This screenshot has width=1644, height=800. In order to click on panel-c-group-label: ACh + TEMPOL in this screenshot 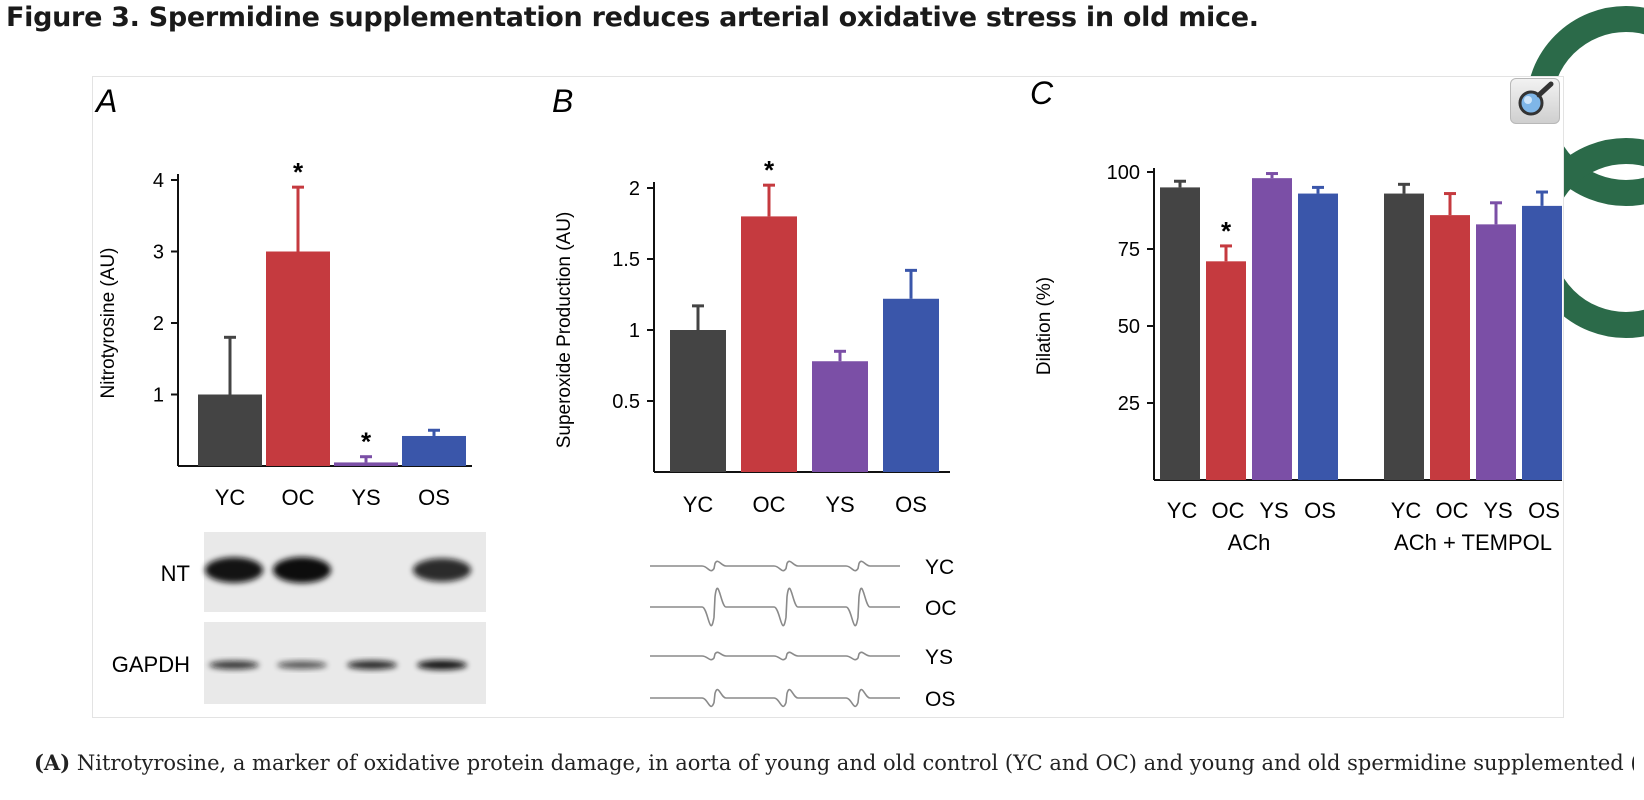, I will do `click(1473, 542)`.